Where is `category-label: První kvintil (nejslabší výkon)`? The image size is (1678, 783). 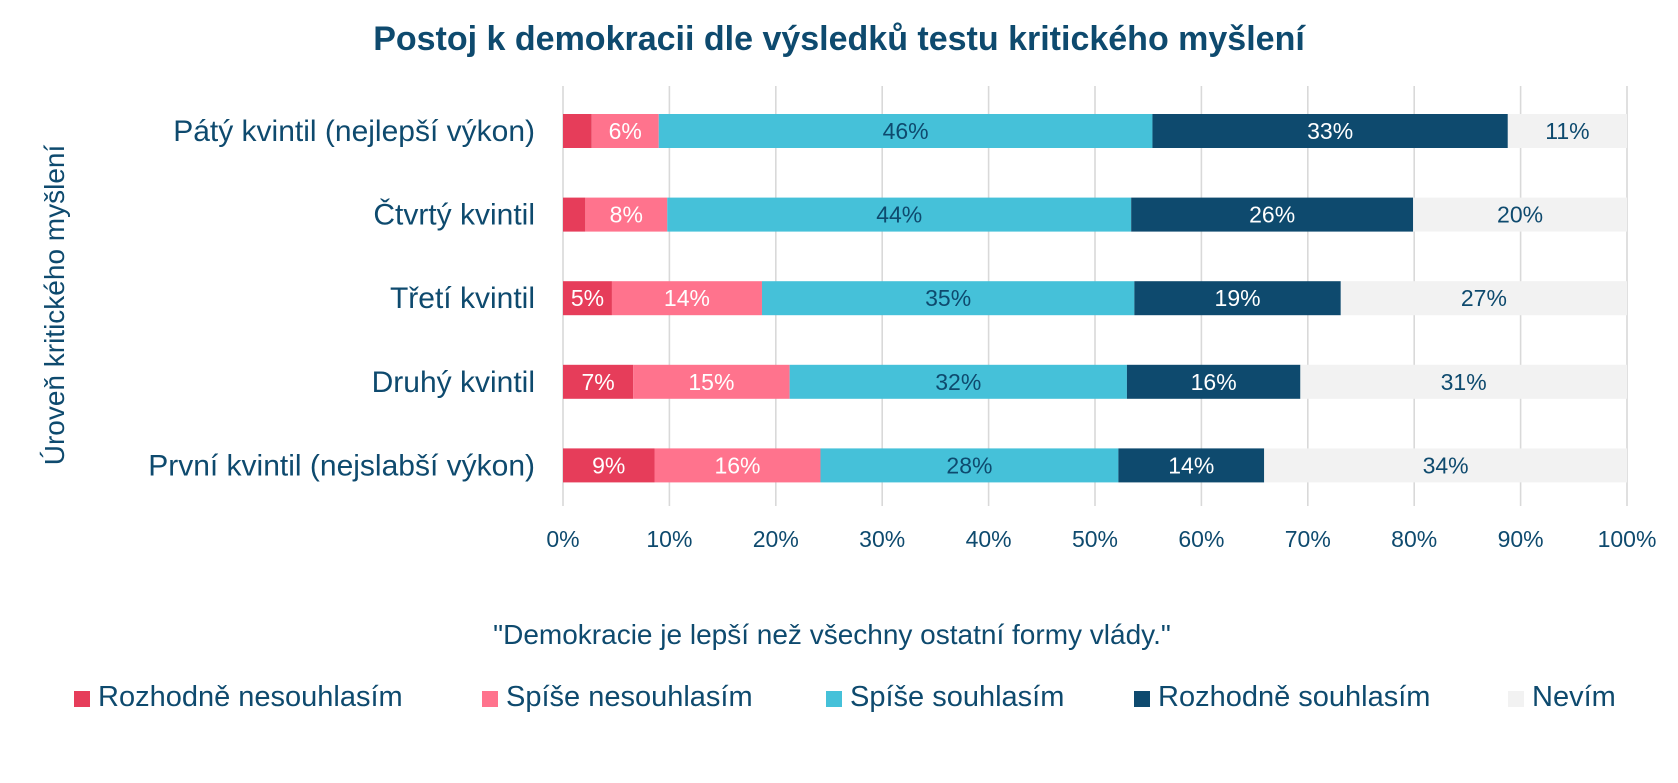 category-label: První kvintil (nejslabší výkon) is located at coordinates (341, 465).